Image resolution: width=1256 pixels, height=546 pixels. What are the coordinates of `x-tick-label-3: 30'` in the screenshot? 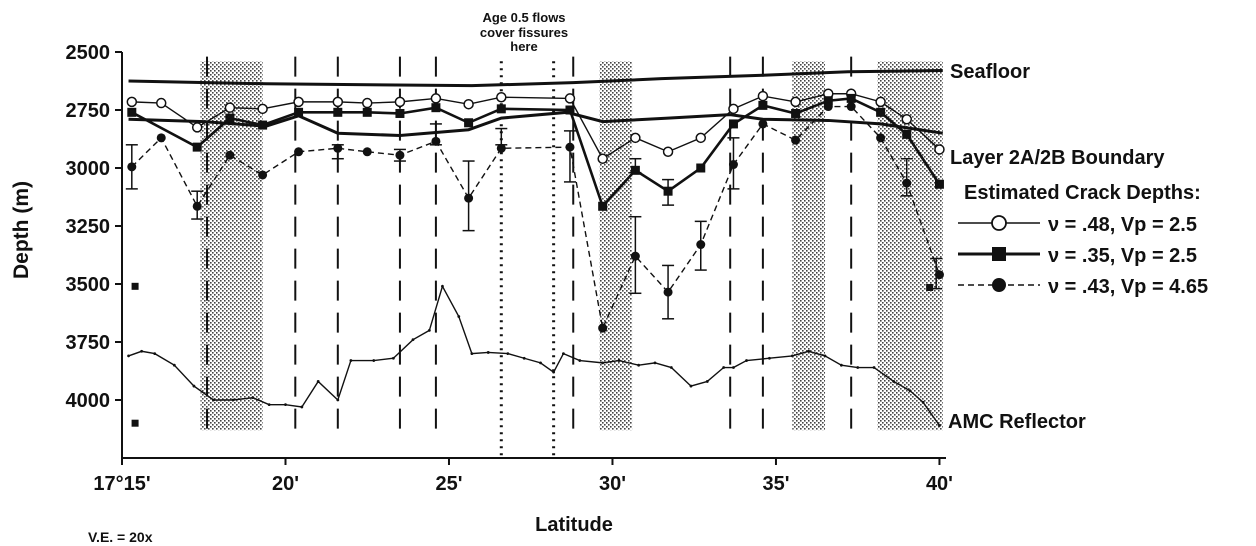 It's located at (612, 484).